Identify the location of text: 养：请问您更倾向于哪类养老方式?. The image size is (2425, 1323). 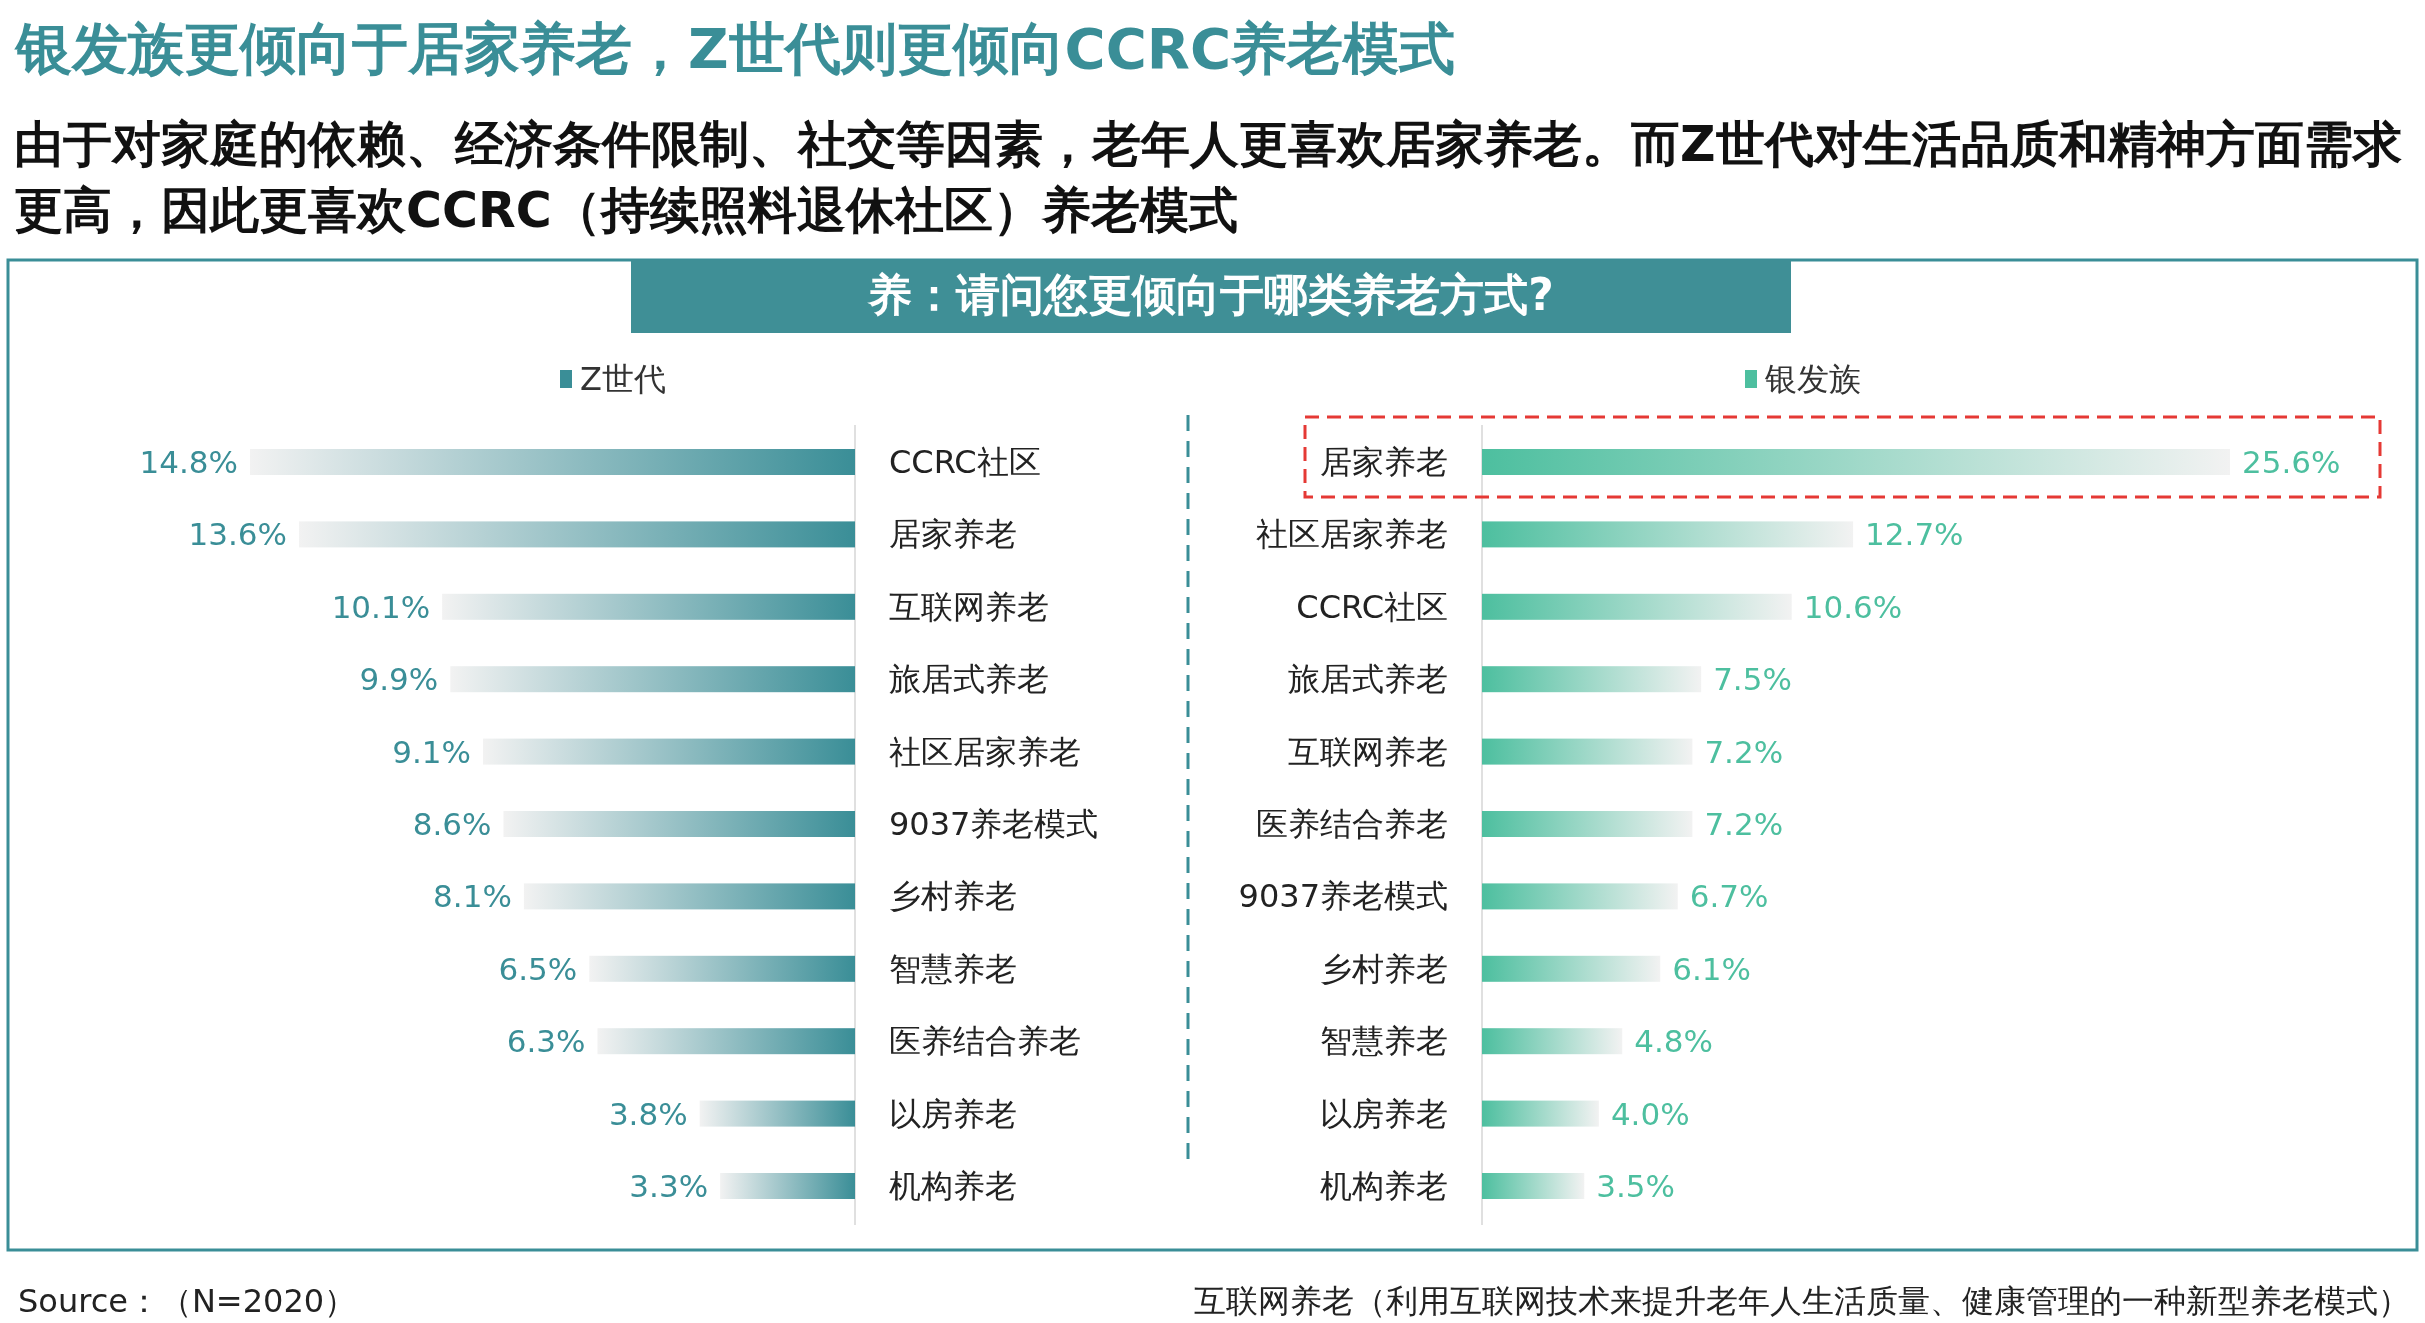
(1210, 294).